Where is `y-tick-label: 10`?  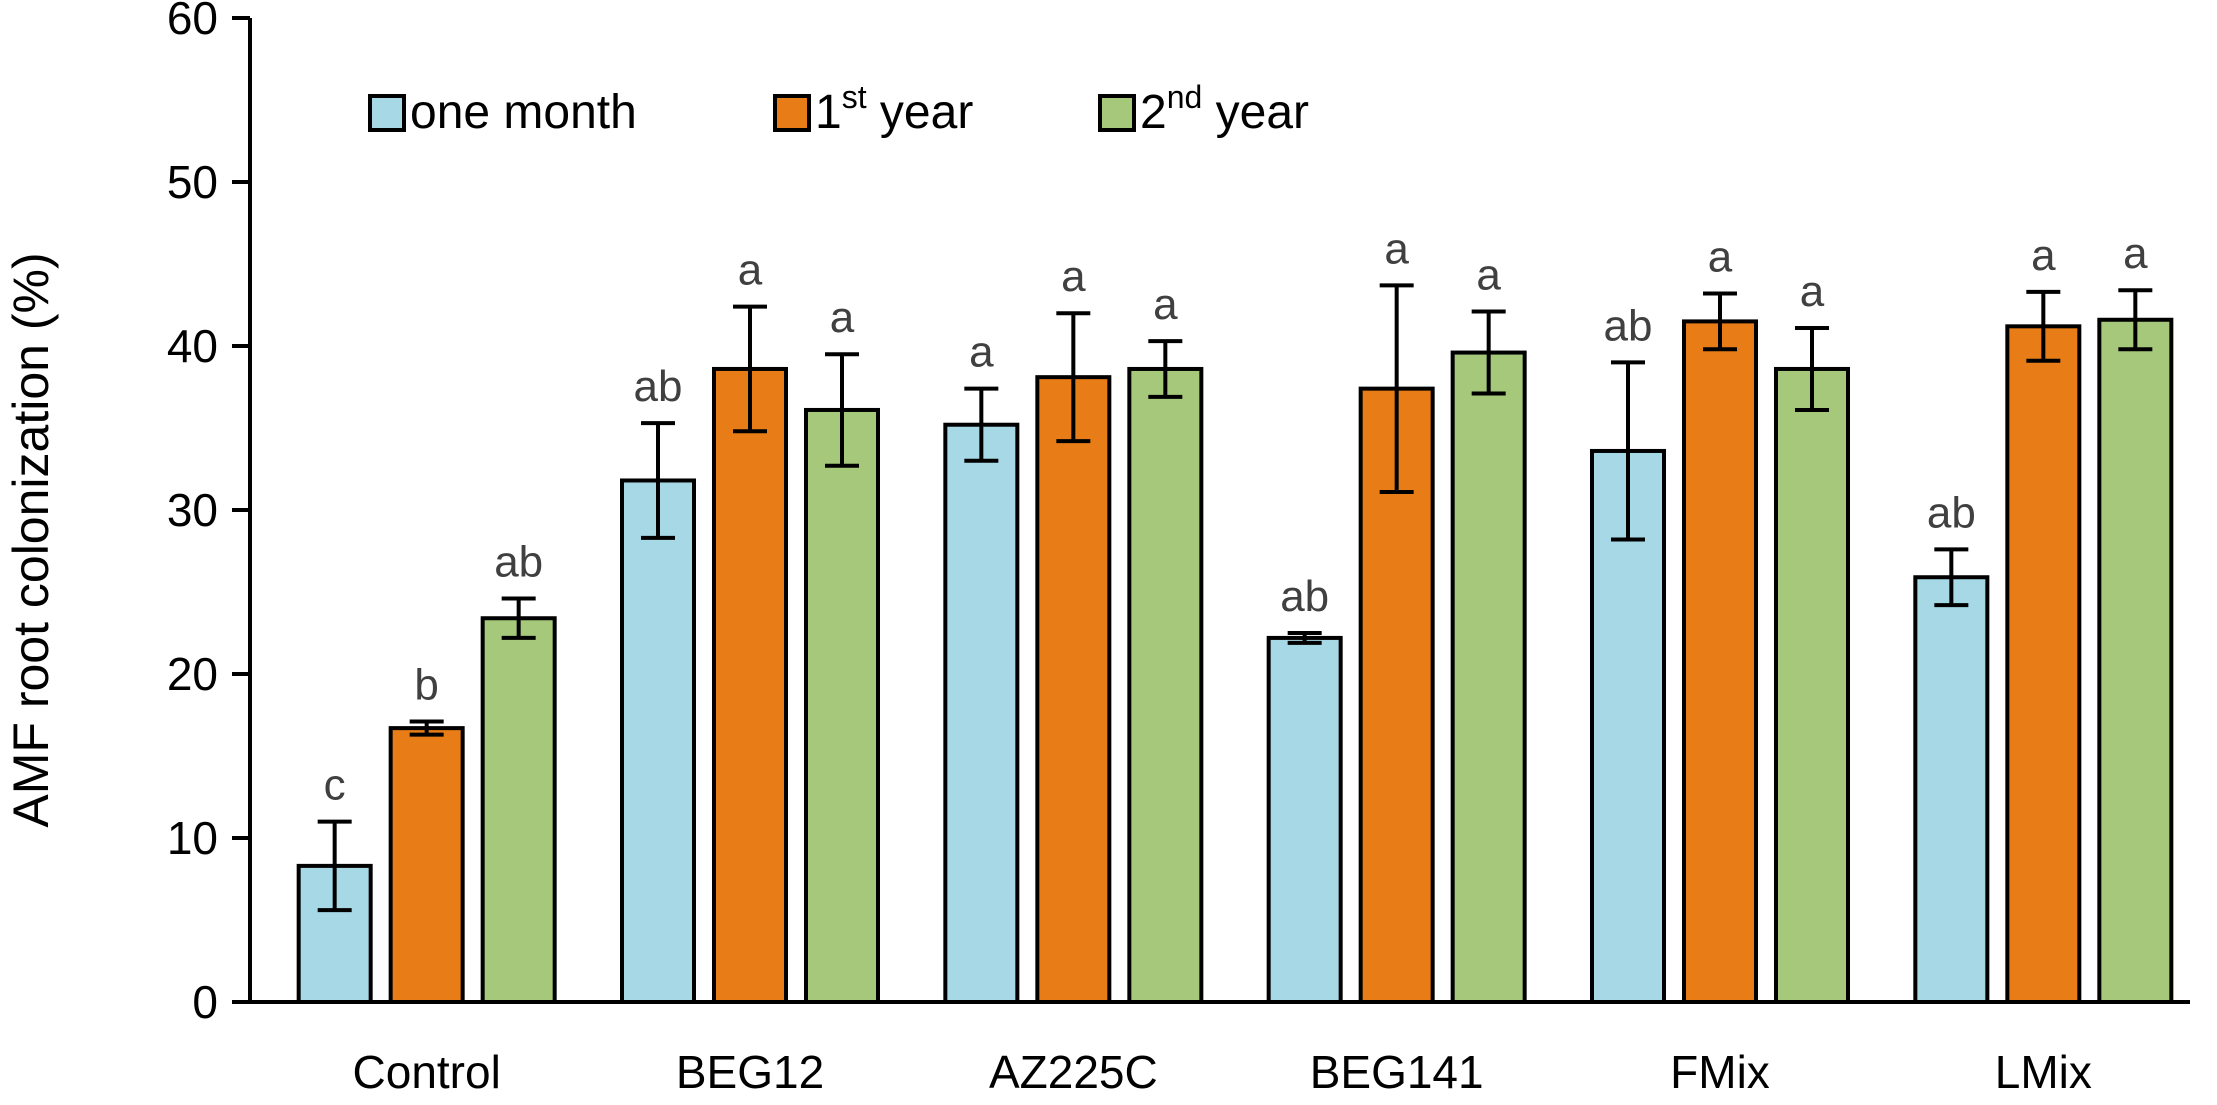 y-tick-label: 10 is located at coordinates (192, 838).